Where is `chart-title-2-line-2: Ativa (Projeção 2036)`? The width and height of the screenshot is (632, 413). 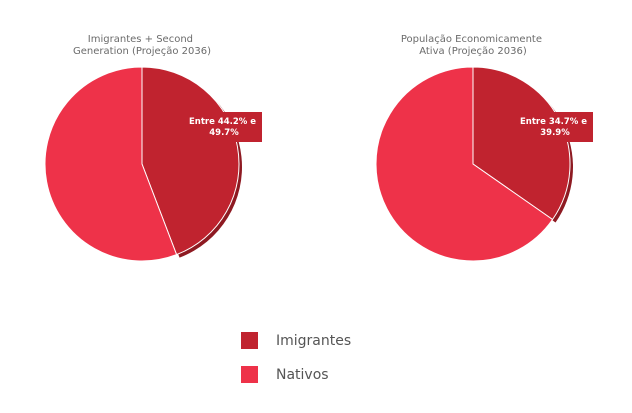 chart-title-2-line-2: Ativa (Projeção 2036) is located at coordinates (473, 51).